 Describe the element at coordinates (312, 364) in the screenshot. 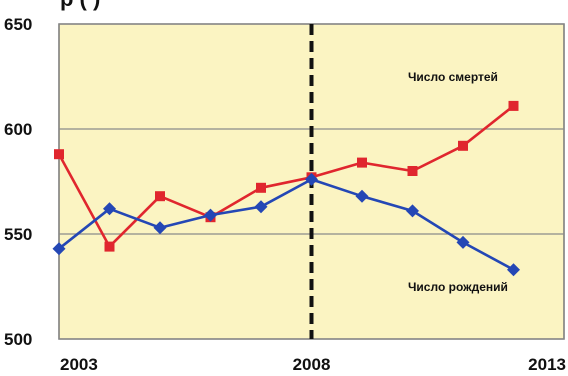

I see `x-tick-2008: 2008` at that location.